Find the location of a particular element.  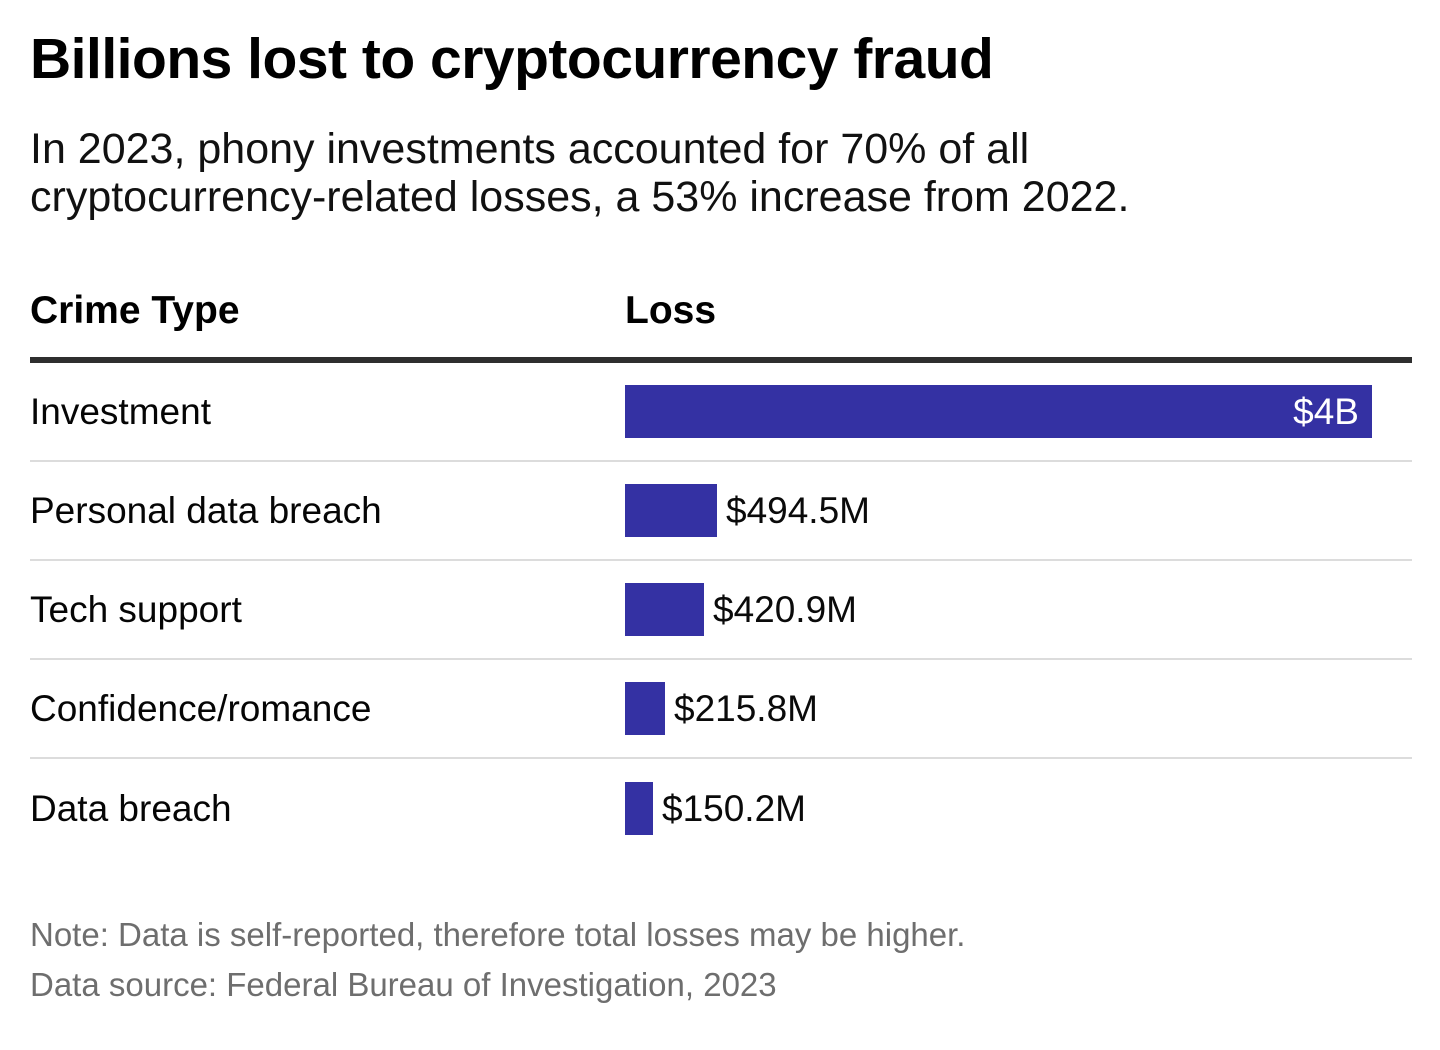

crime-type-label: Data breach is located at coordinates (131, 808).